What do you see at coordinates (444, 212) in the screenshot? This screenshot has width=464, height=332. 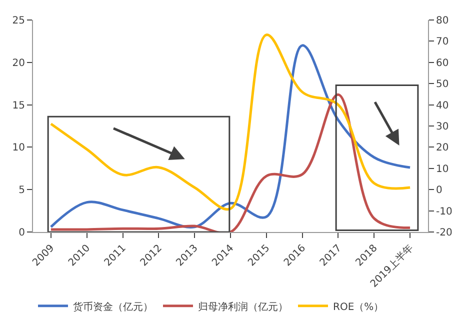 I see `y2-tick-label: -10` at bounding box center [444, 212].